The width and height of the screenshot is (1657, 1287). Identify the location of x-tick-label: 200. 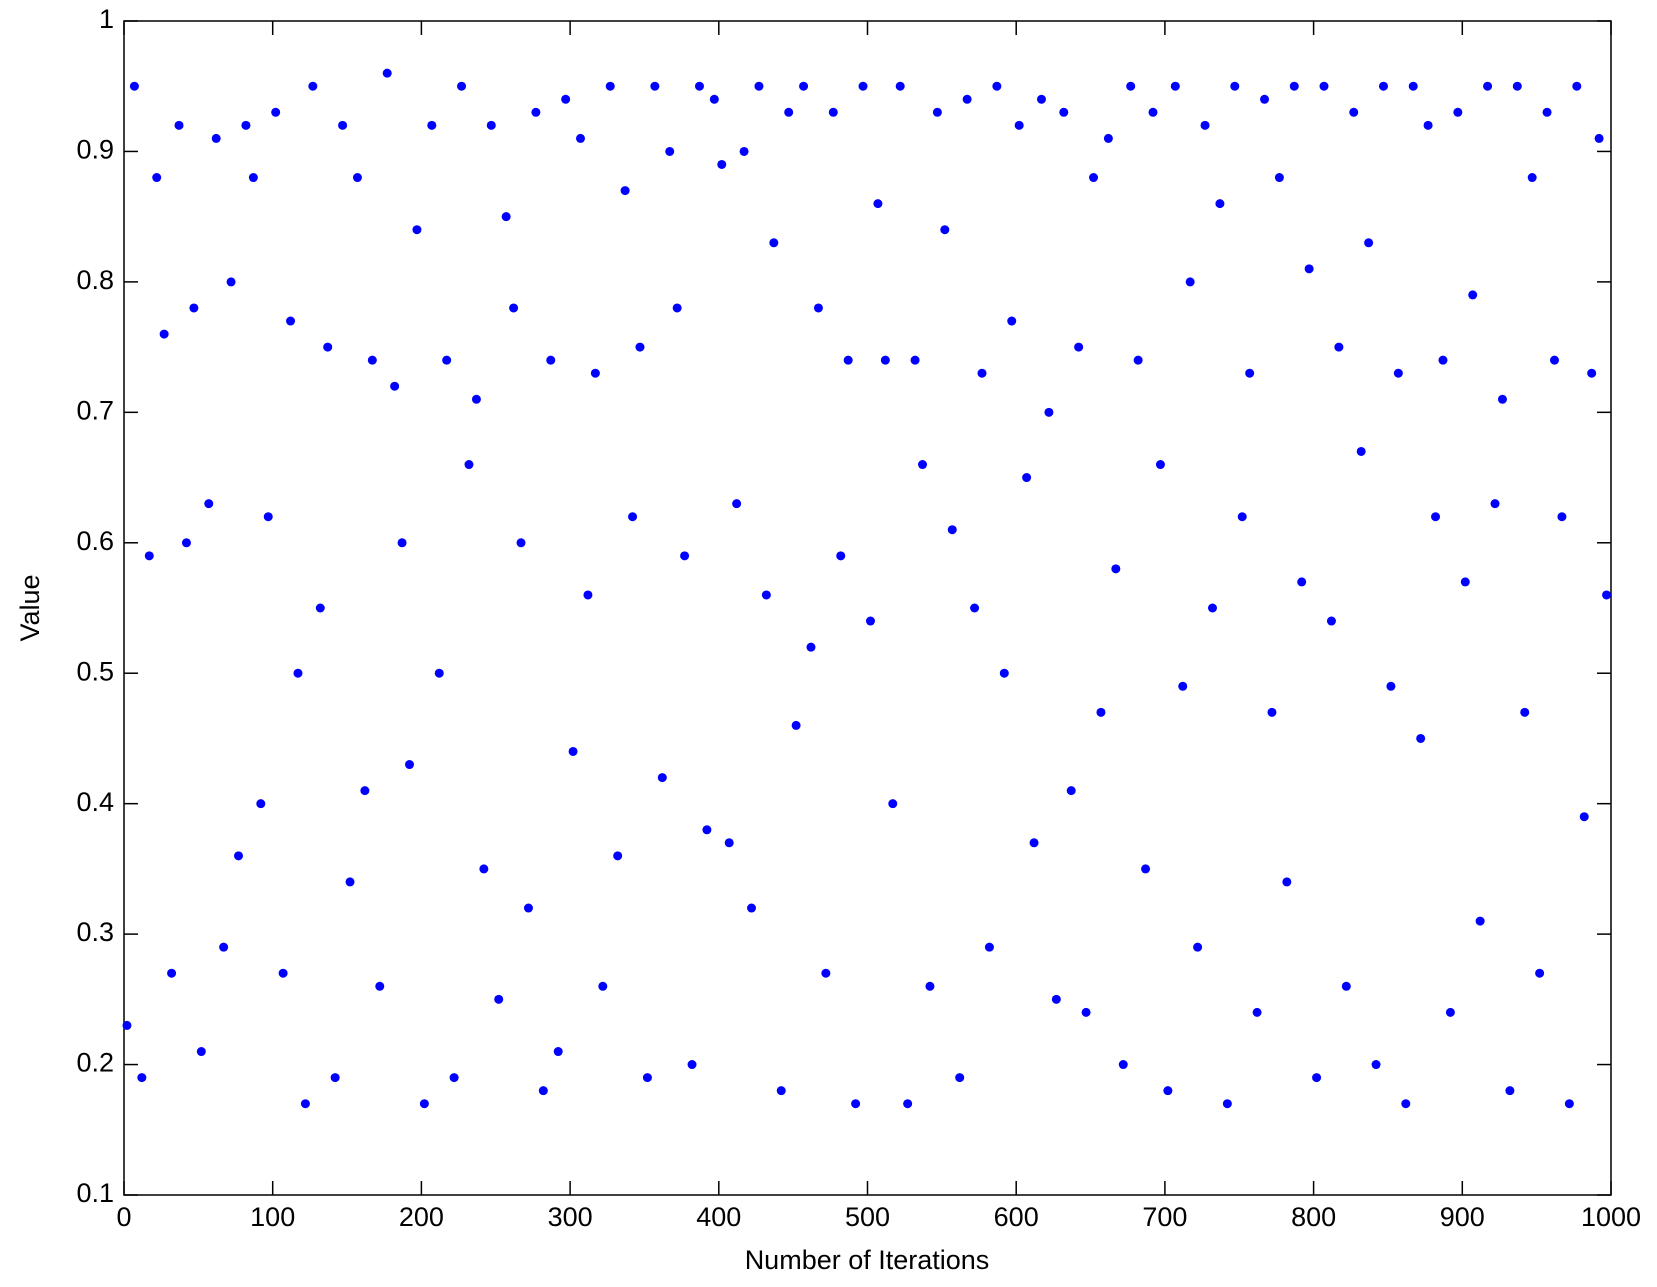
(421, 1217).